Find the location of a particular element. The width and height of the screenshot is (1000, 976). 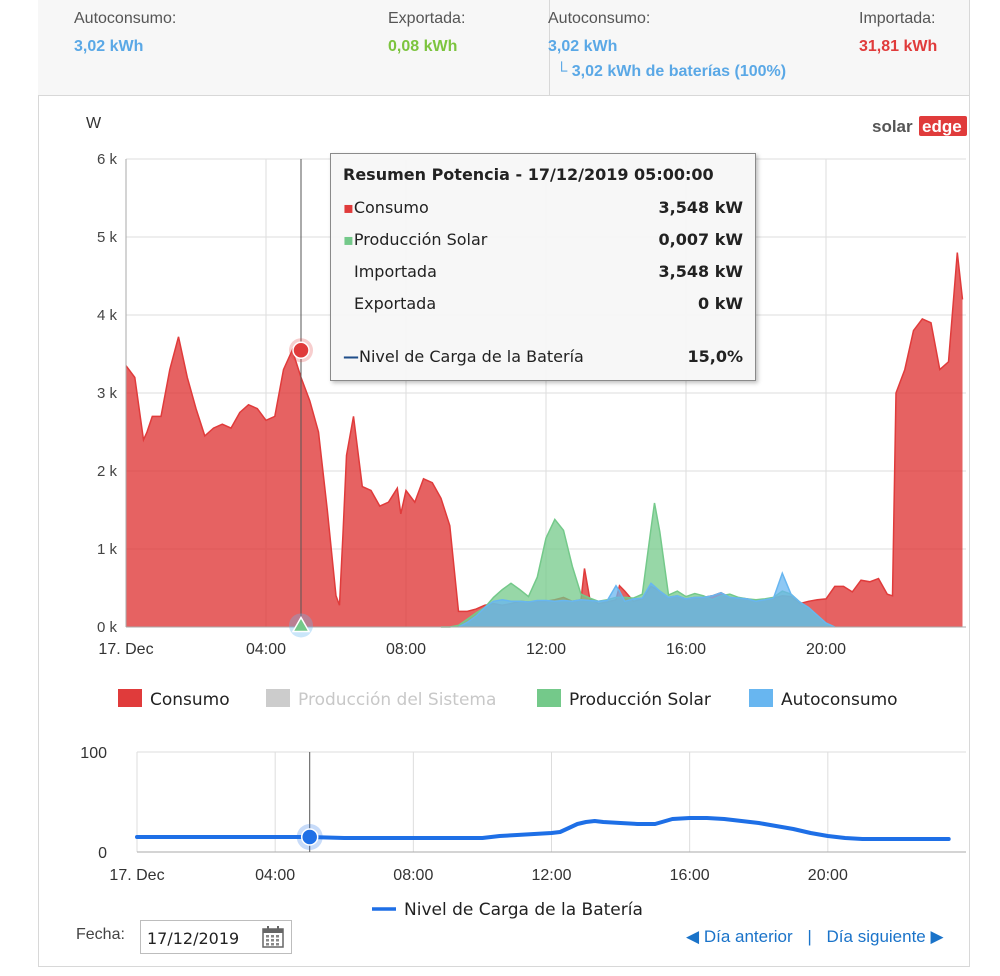

main-xtick-label: 04:00 is located at coordinates (266, 649).